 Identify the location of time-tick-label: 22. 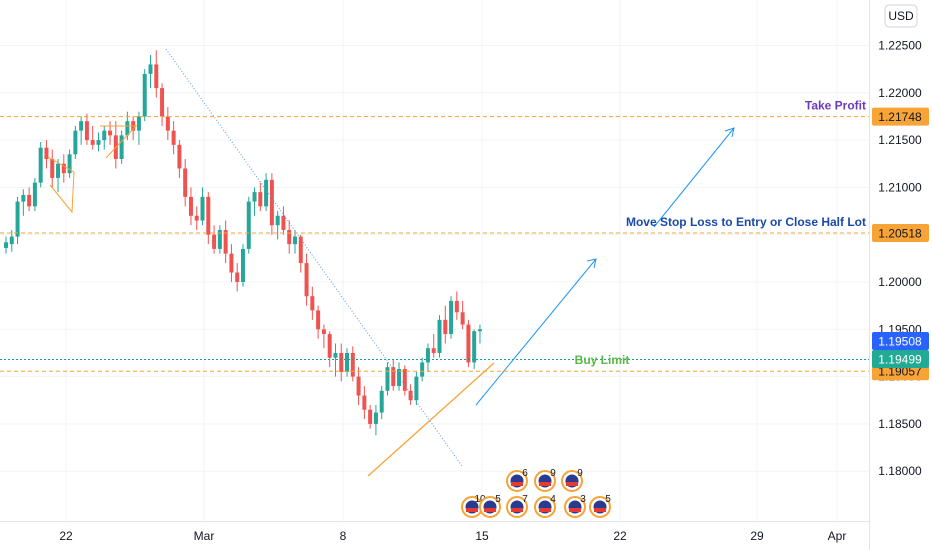
(66, 536).